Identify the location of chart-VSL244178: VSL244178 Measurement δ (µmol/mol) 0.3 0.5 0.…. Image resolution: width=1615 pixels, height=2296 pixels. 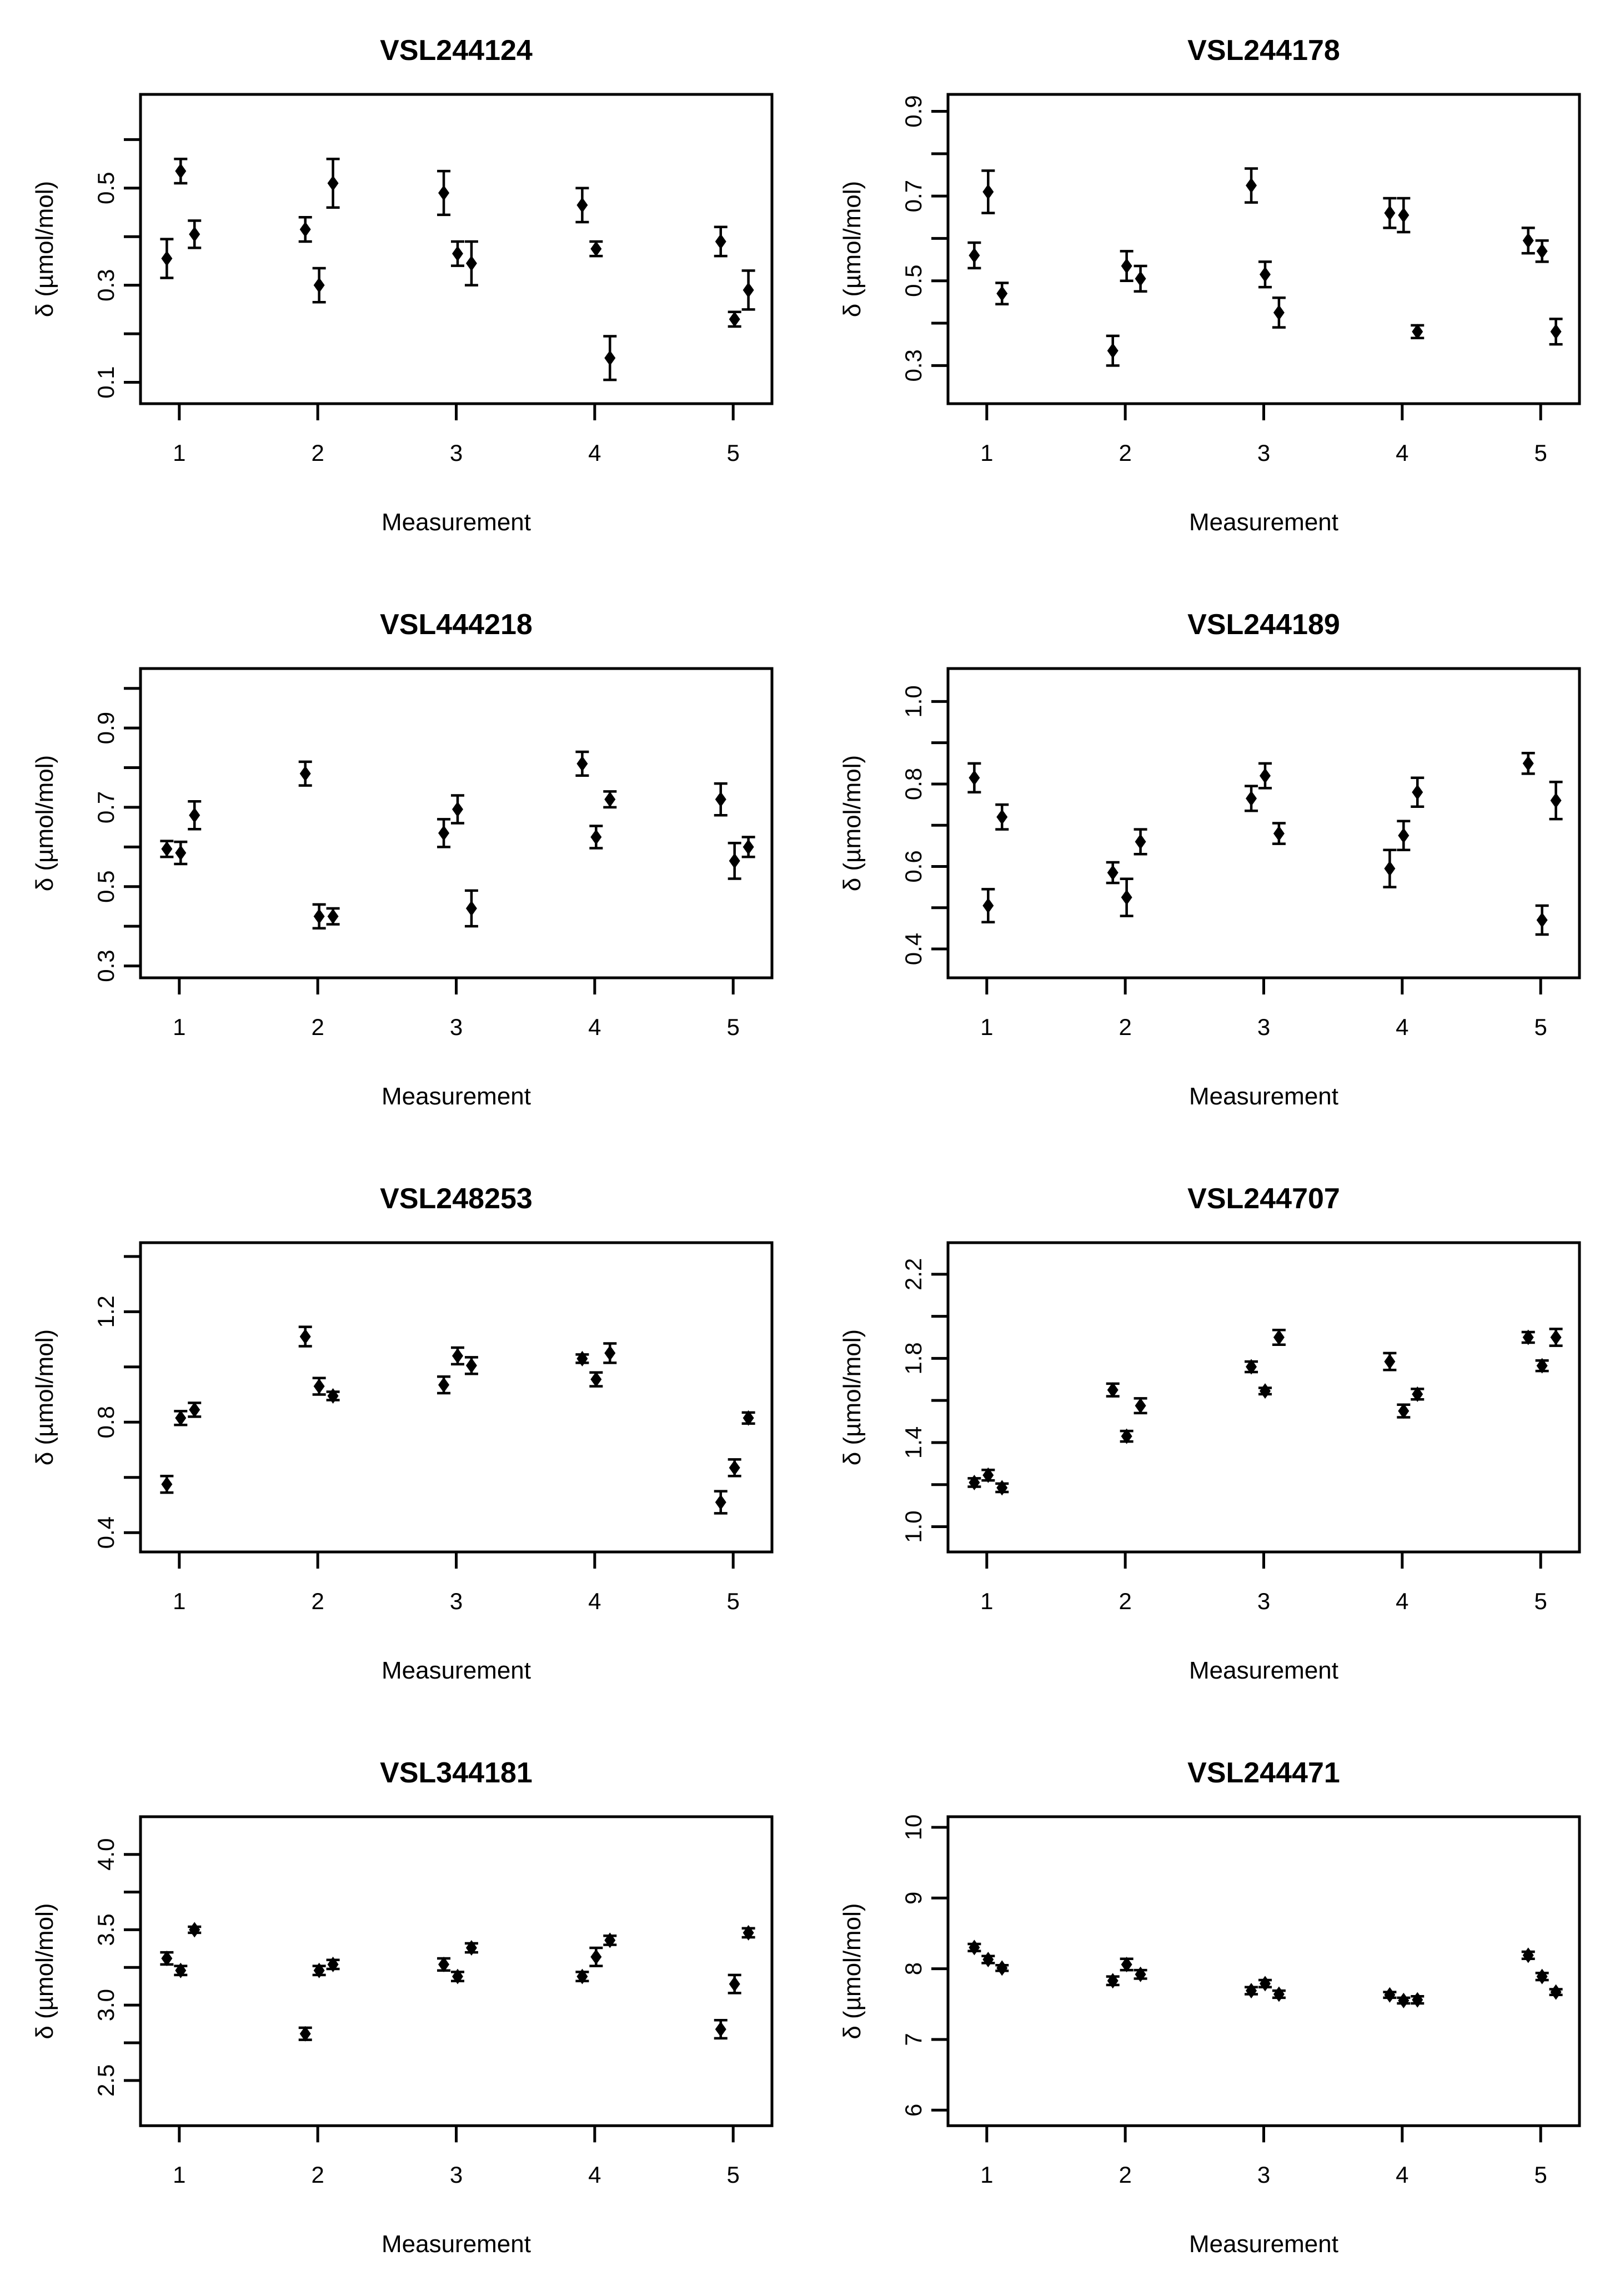
(1210, 285).